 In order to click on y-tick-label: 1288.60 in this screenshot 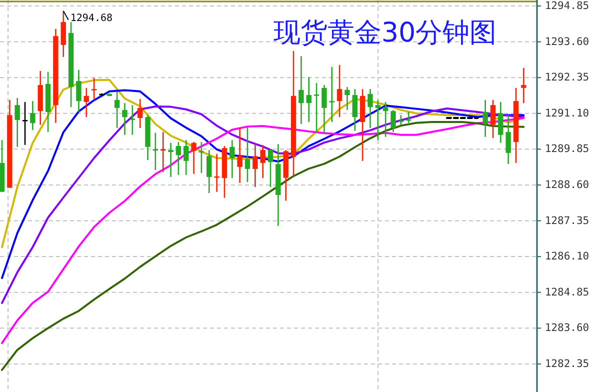, I will do `click(567, 184)`.